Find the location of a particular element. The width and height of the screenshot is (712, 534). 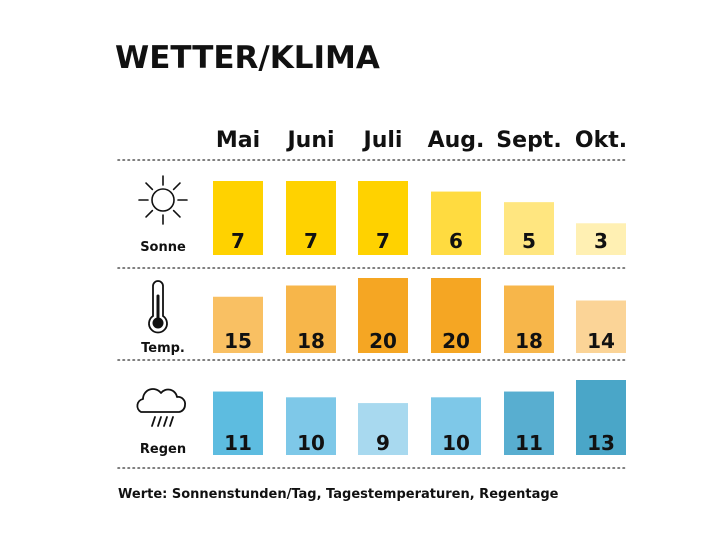

row-label-1: Temp. is located at coordinates (163, 348).